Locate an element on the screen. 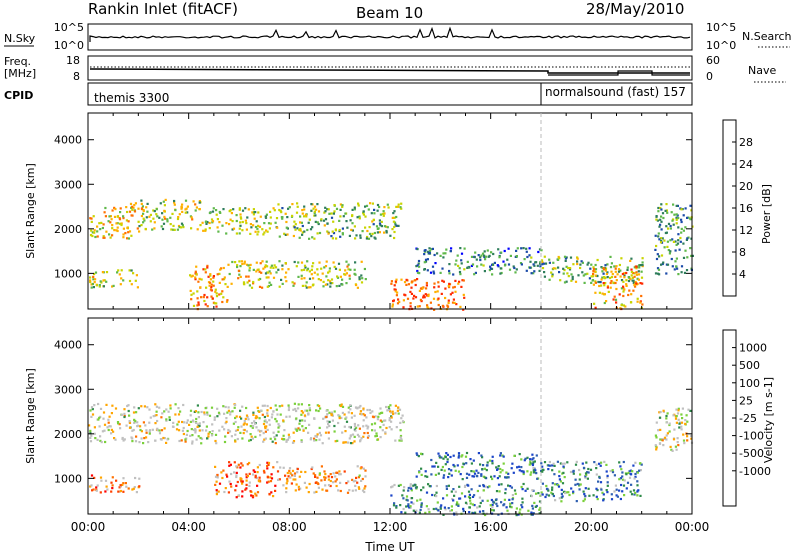 Image resolution: width=800 pixels, height=554 pixels. x-tick-label: 16:00 is located at coordinates (490, 527).